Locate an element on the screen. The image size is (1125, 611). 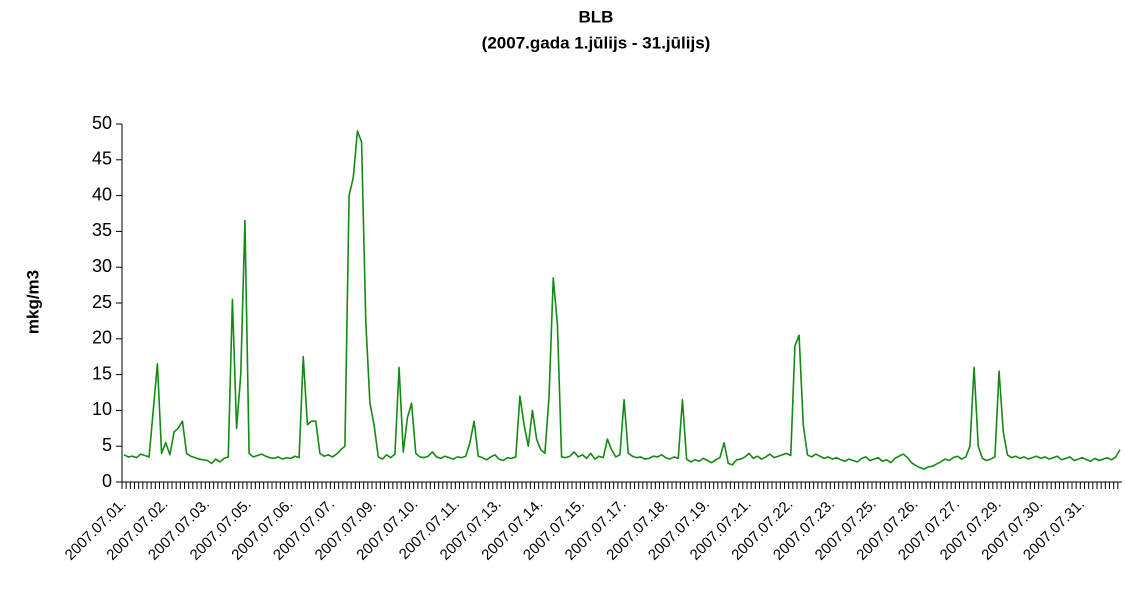
y-axis-label: mkg/m3 is located at coordinates (32, 302).